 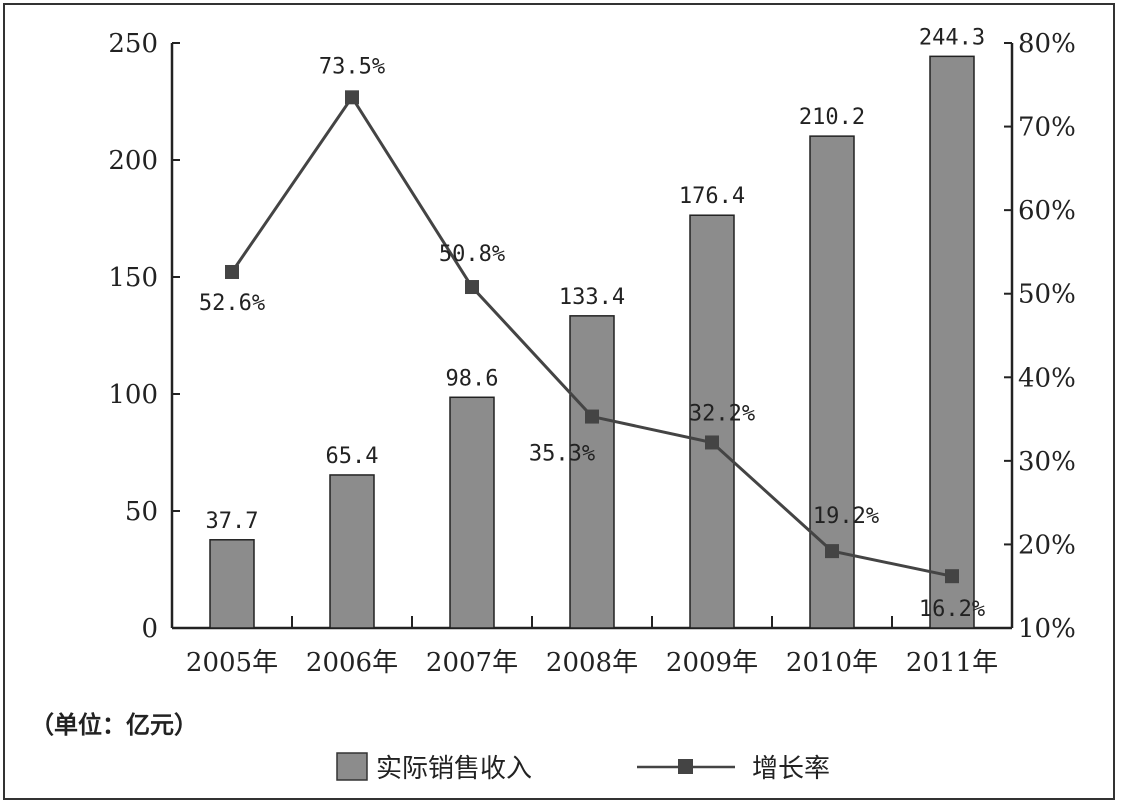 What do you see at coordinates (712, 663) in the screenshot?
I see `x-tick-label: 2009年` at bounding box center [712, 663].